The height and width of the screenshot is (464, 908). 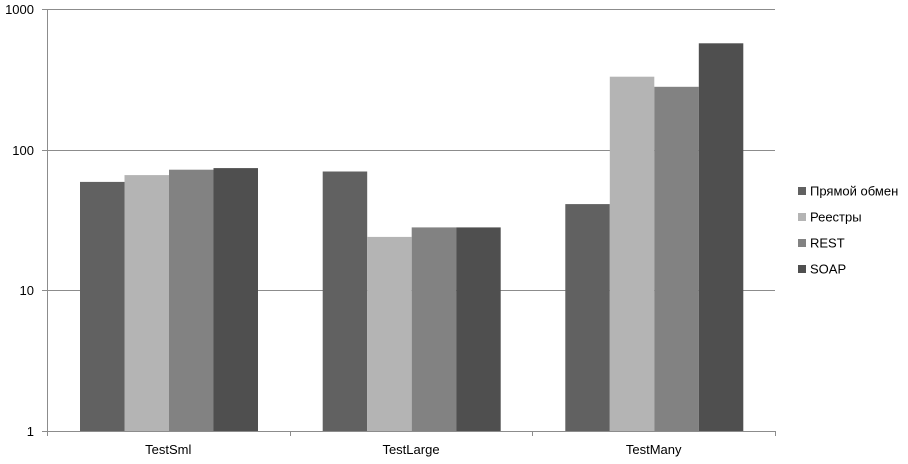 What do you see at coordinates (27, 290) in the screenshot?
I see `y-tick-label: 10` at bounding box center [27, 290].